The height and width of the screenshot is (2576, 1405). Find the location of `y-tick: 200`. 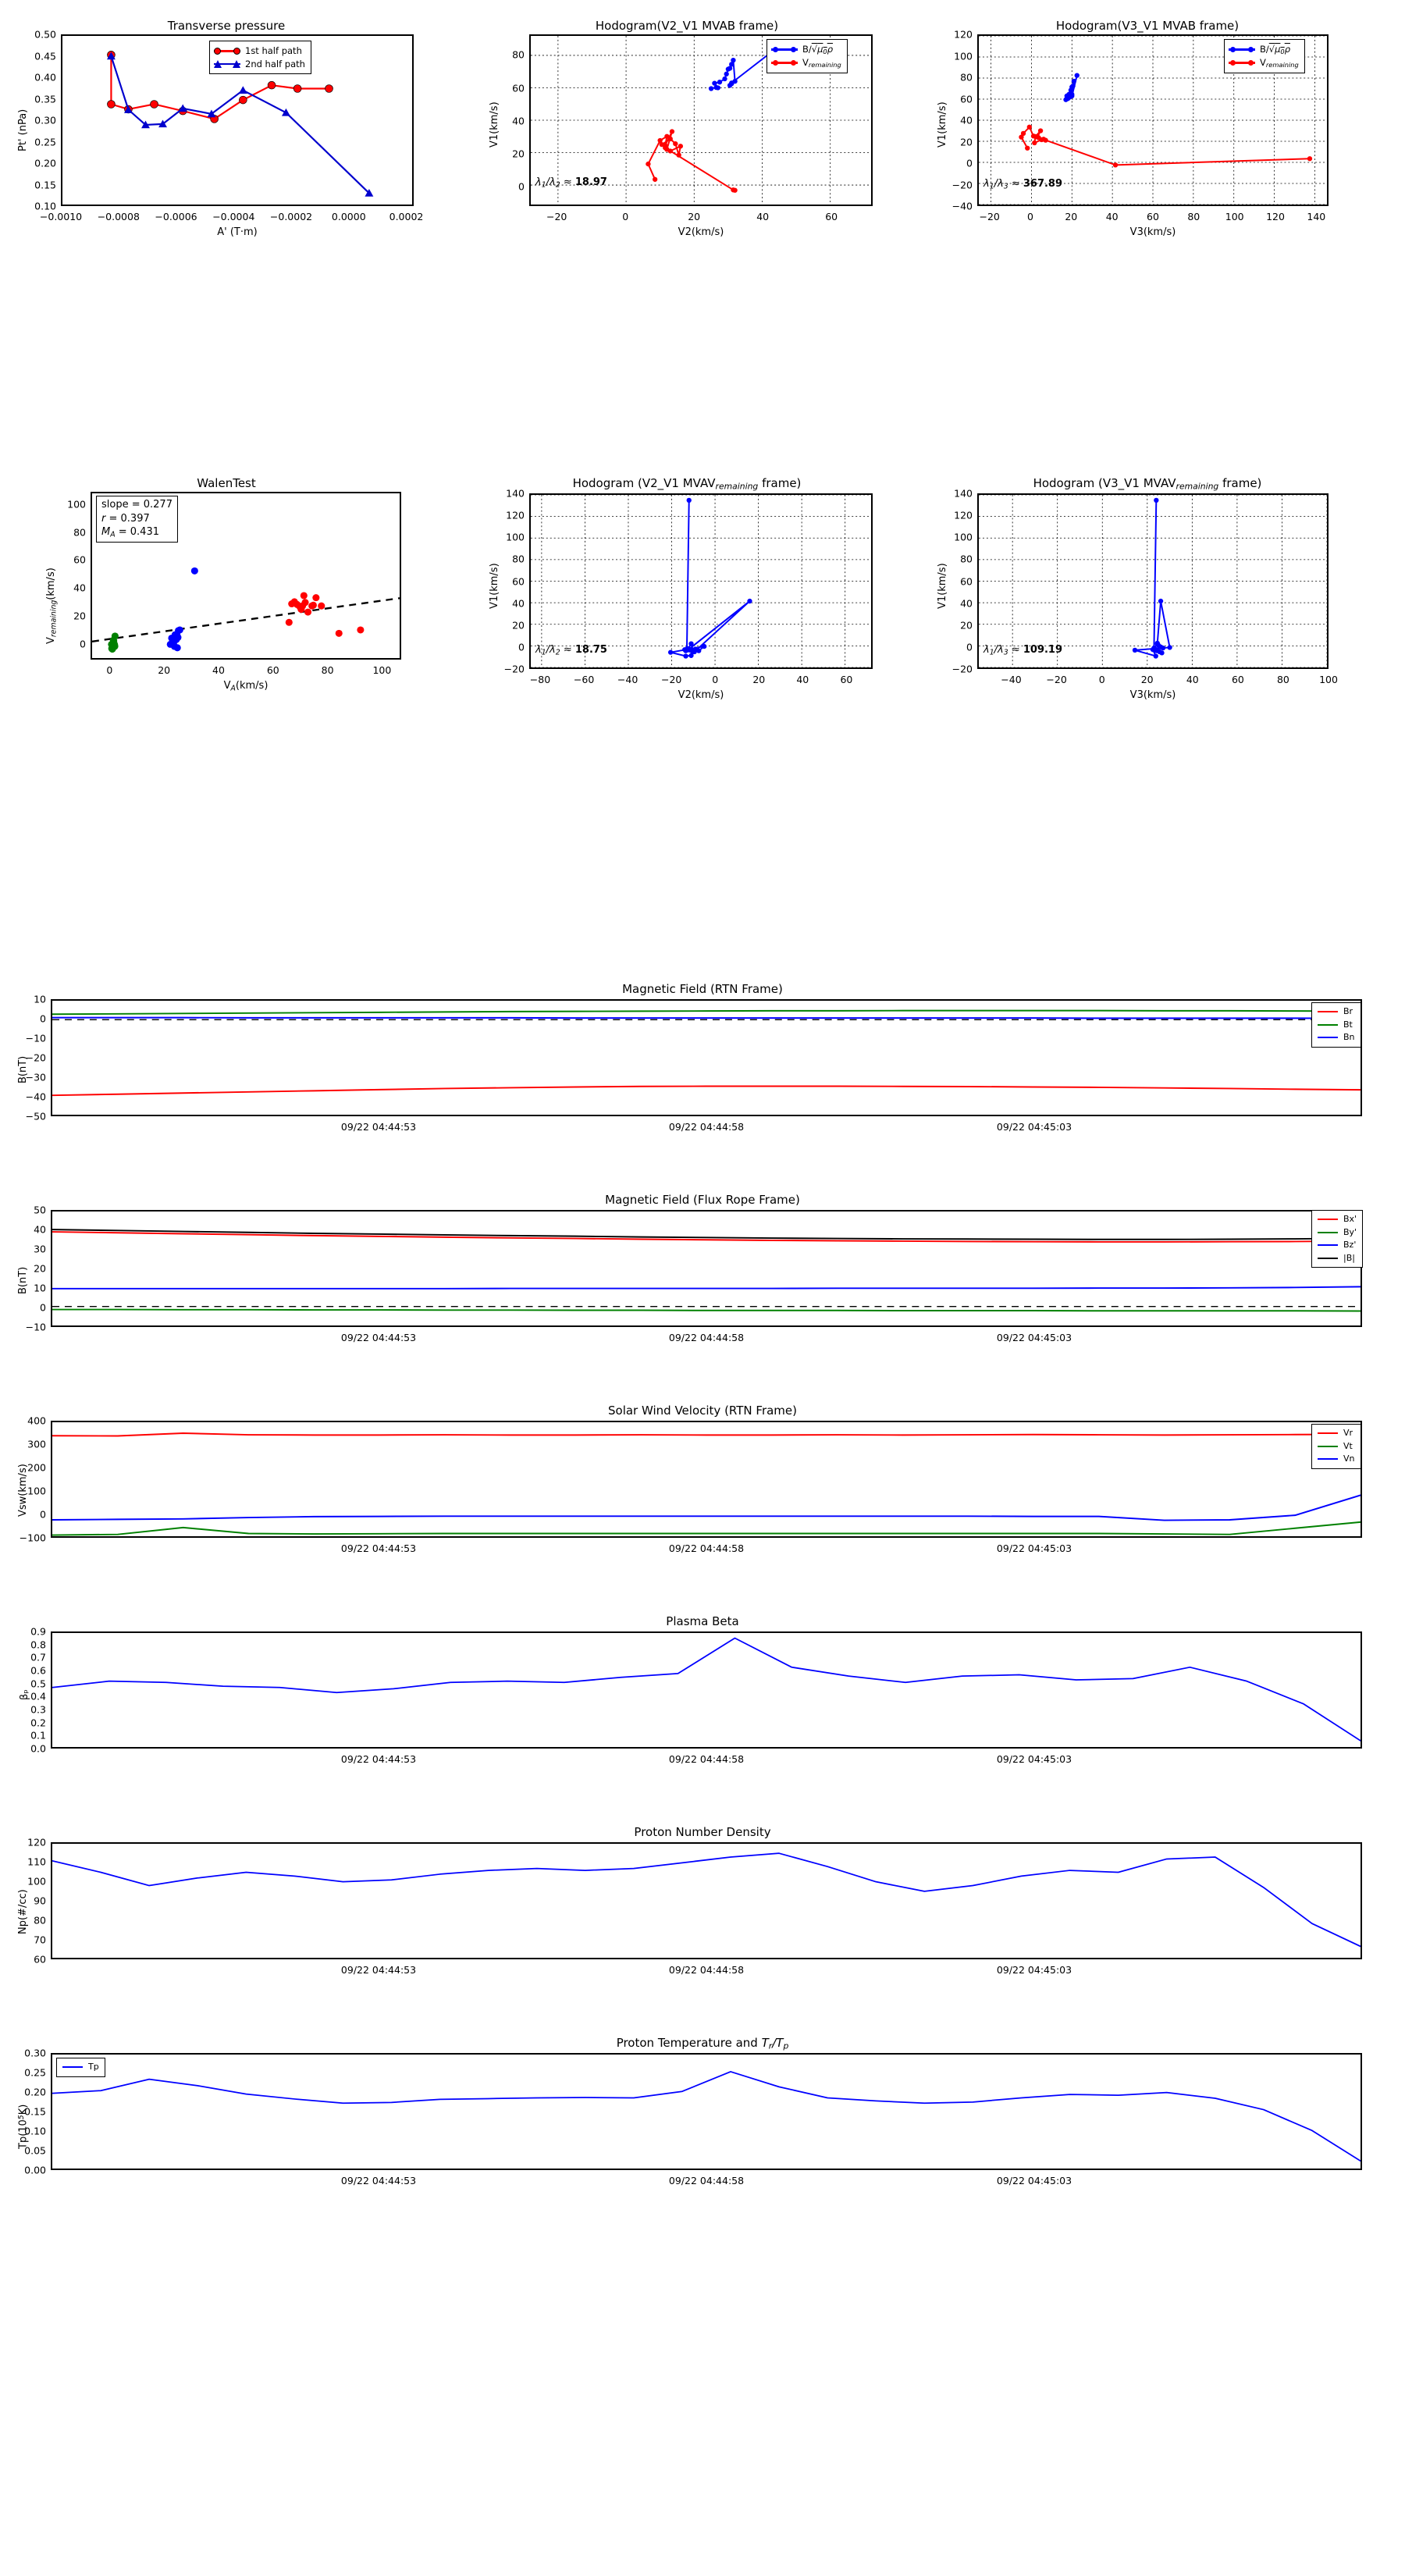

y-tick: 200 is located at coordinates (36, 1467).